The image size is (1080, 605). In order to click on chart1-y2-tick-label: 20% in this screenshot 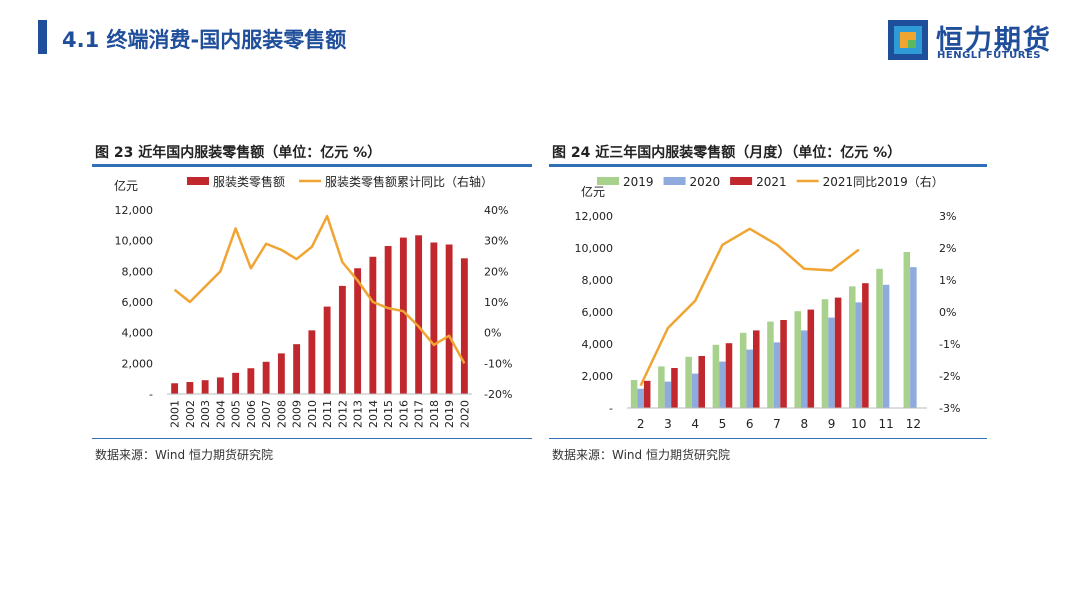, I will do `click(496, 271)`.